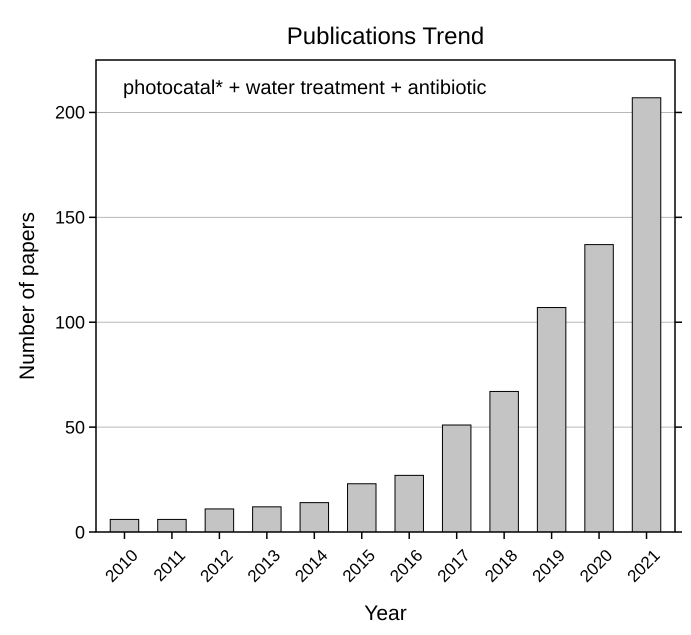 This screenshot has width=691, height=635. Describe the element at coordinates (74, 427) in the screenshot. I see `y-tick-label: 50` at that location.